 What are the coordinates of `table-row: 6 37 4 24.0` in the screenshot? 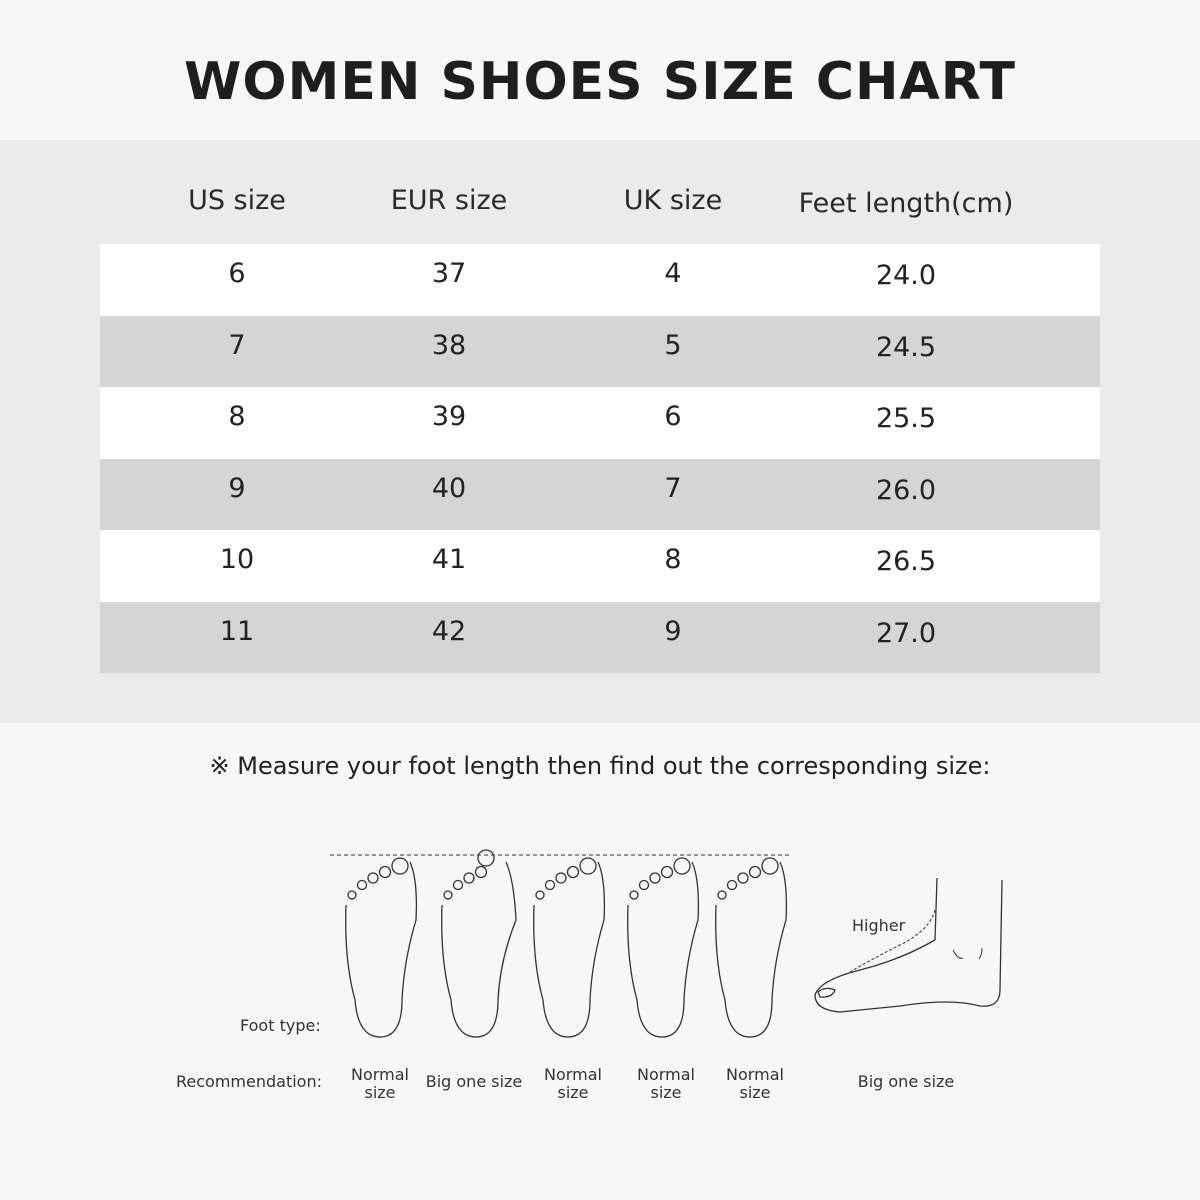 It's located at (600, 280).